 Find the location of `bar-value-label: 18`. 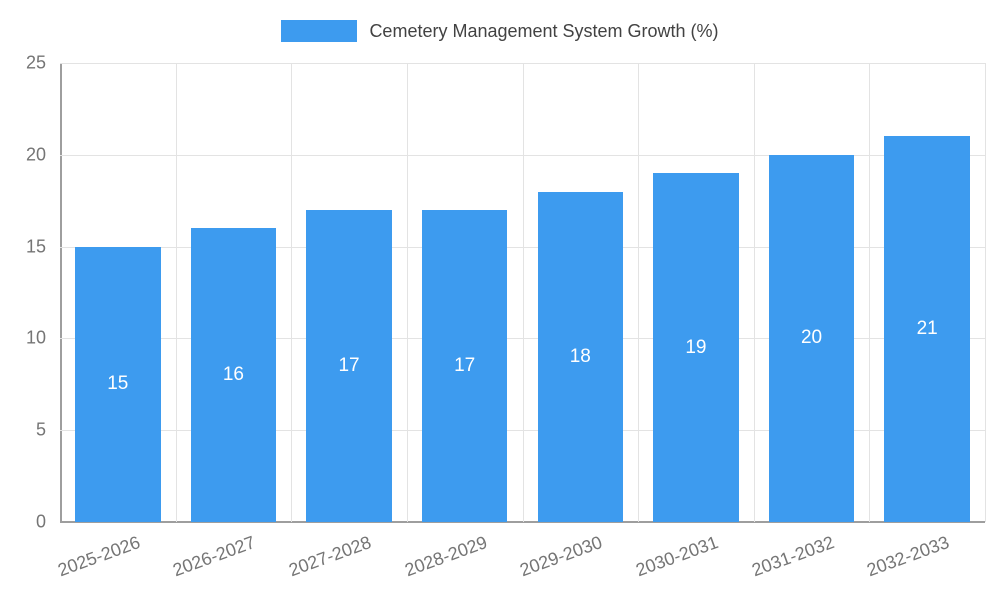

bar-value-label: 18 is located at coordinates (580, 356).